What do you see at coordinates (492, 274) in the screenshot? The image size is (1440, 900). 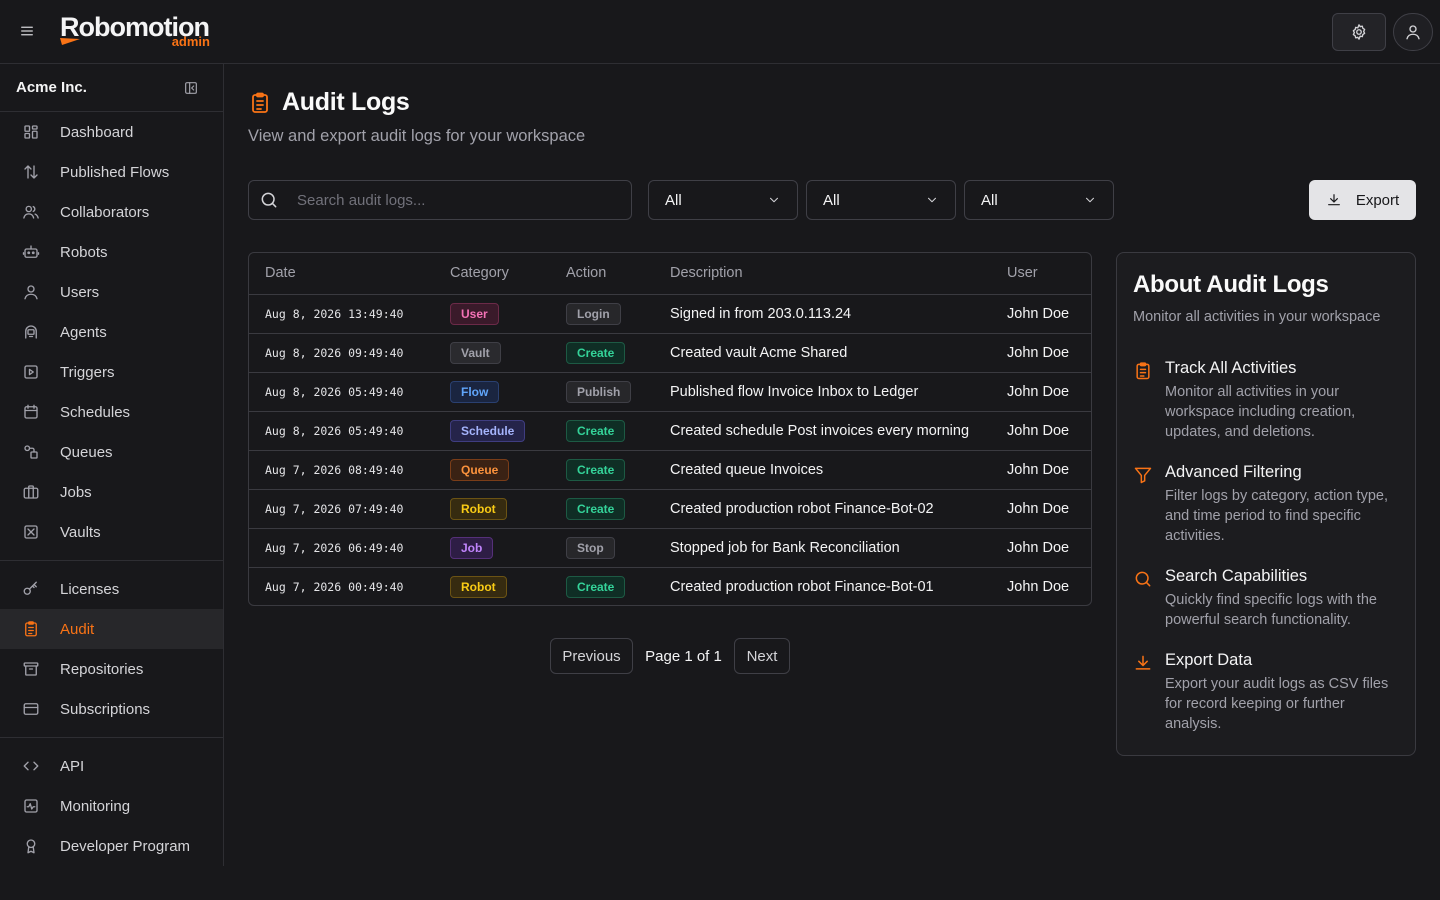 I see `column-header-category: Category` at bounding box center [492, 274].